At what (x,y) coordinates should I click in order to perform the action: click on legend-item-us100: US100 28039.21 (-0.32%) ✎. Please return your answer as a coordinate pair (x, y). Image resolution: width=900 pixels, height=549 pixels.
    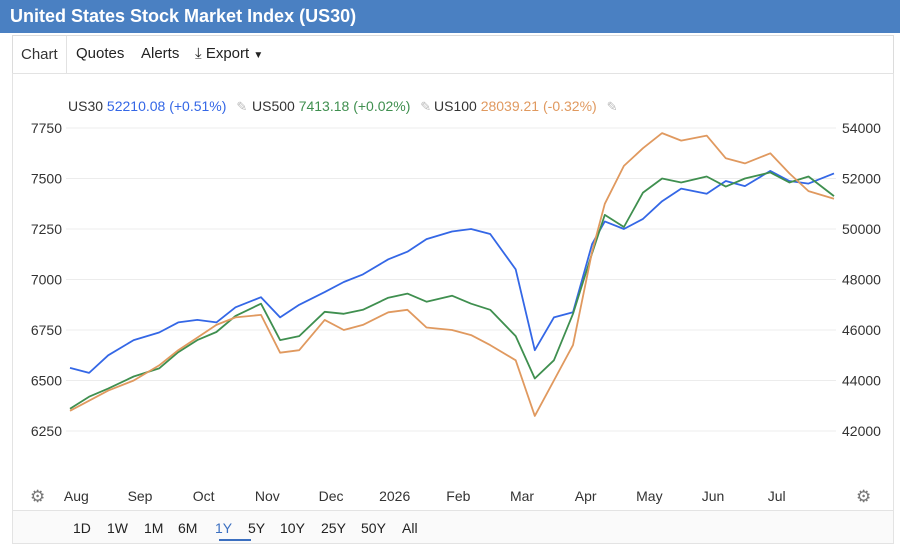
    Looking at the image, I should click on (525, 106).